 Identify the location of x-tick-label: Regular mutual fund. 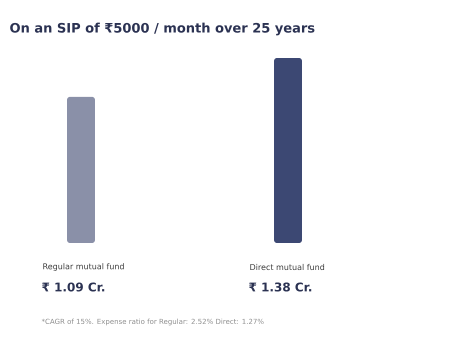
(83, 267).